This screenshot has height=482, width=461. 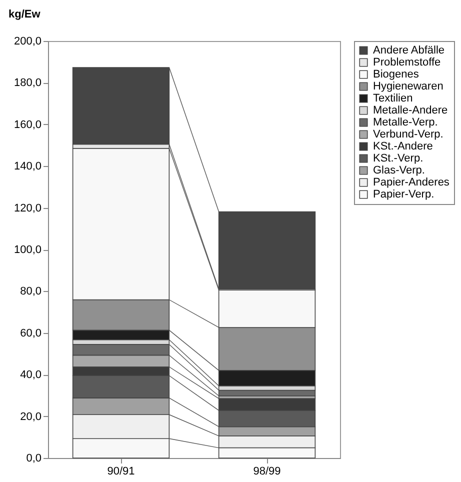 What do you see at coordinates (34, 458) in the screenshot?
I see `y-tick-label: 0,0` at bounding box center [34, 458].